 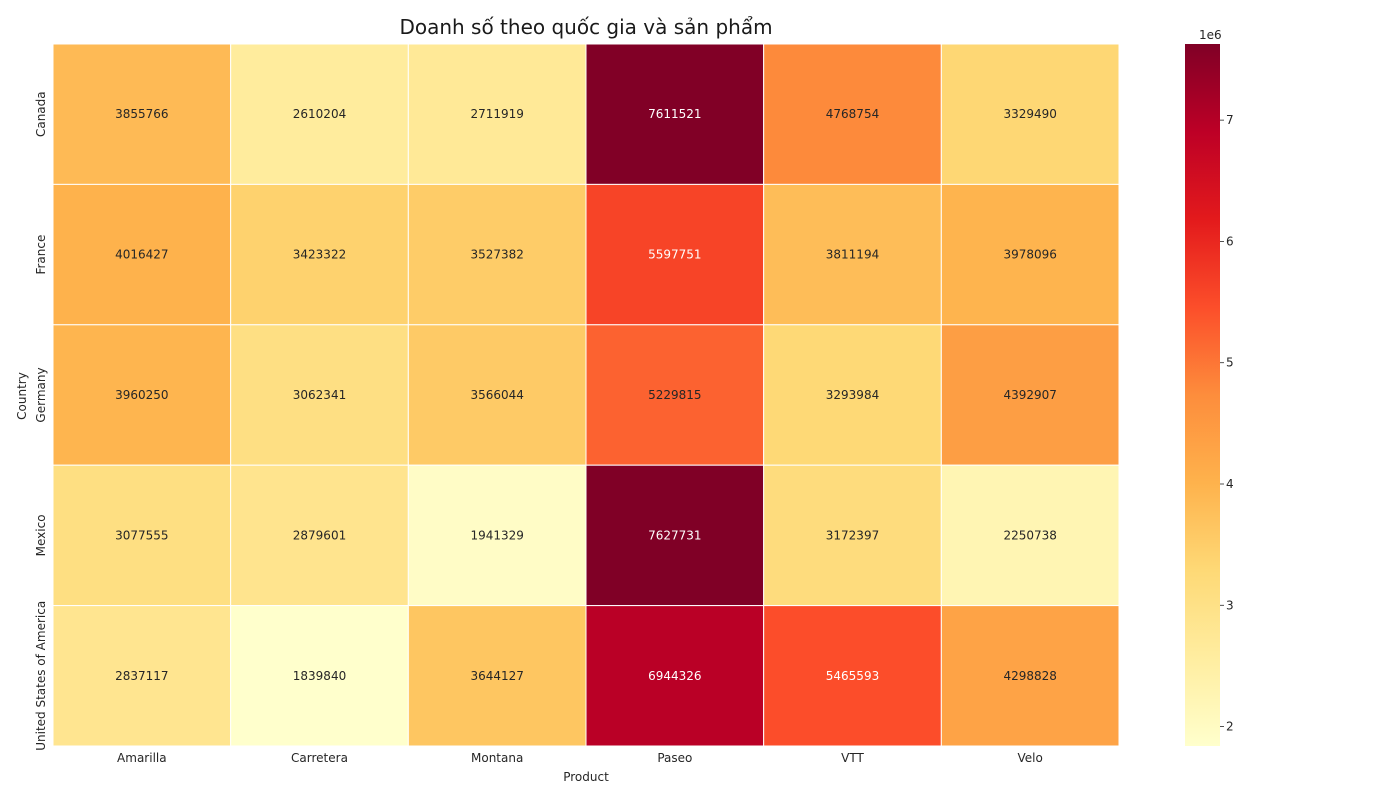 I want to click on colorbar-tick-label: 7, so click(x=1230, y=120).